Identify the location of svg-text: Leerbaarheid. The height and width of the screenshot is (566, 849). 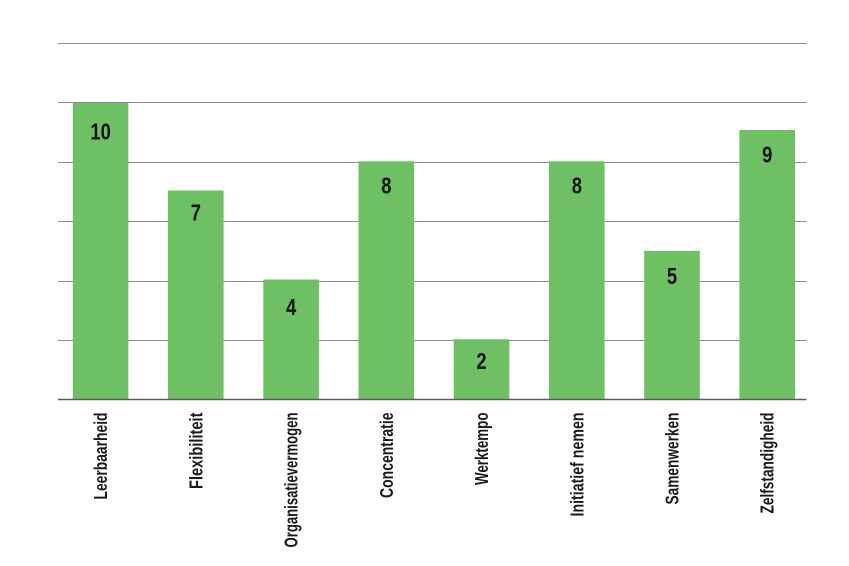
(100, 456).